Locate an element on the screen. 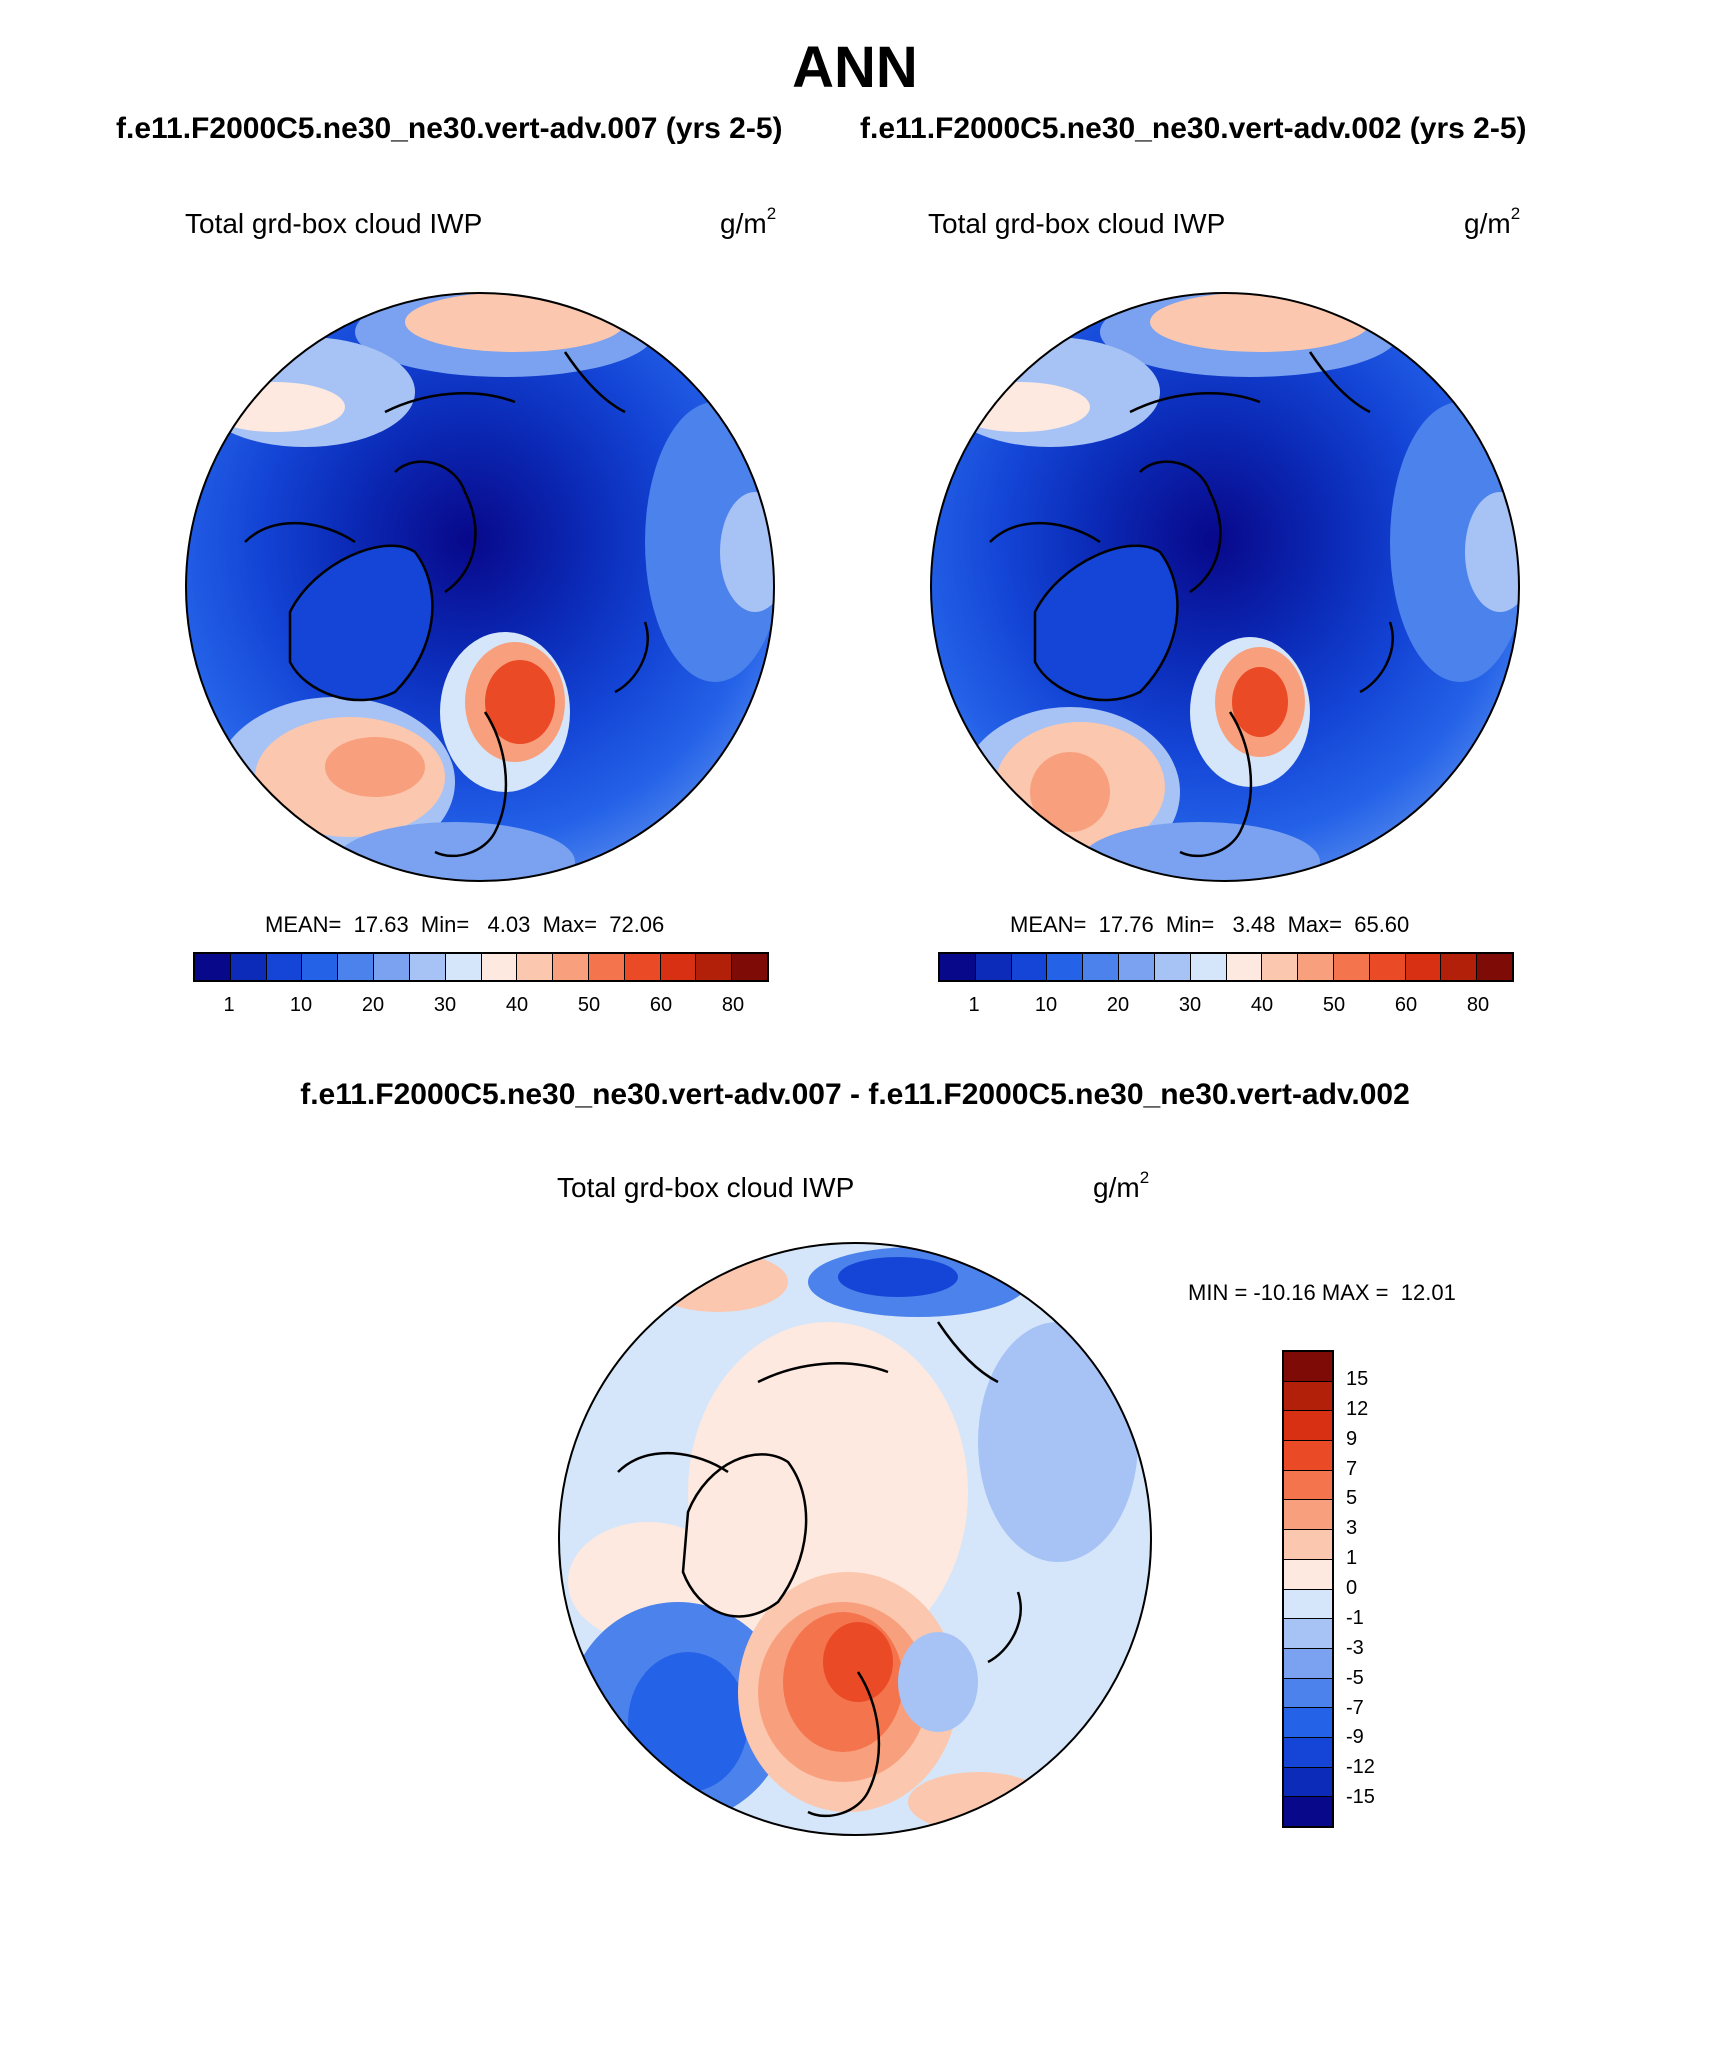  colorbar-difference-label: 9 is located at coordinates (1352, 1438).